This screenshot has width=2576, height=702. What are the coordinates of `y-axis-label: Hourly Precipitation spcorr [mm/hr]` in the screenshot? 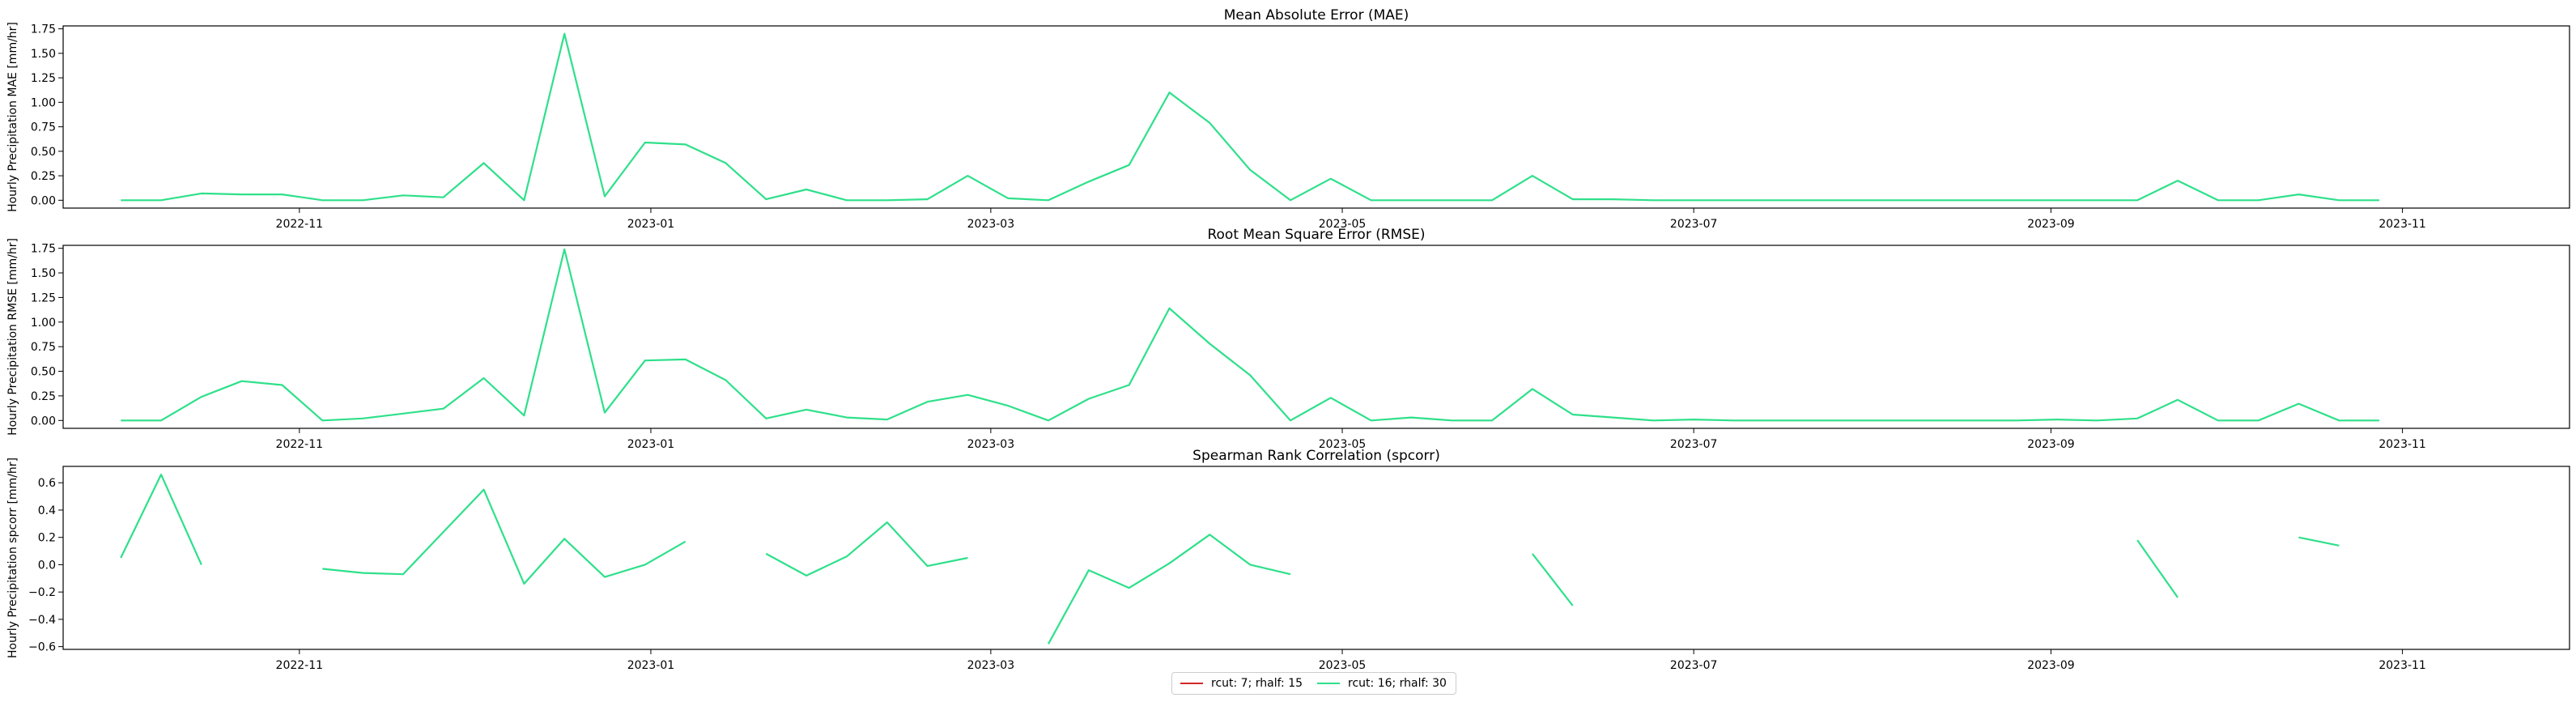 It's located at (13, 557).